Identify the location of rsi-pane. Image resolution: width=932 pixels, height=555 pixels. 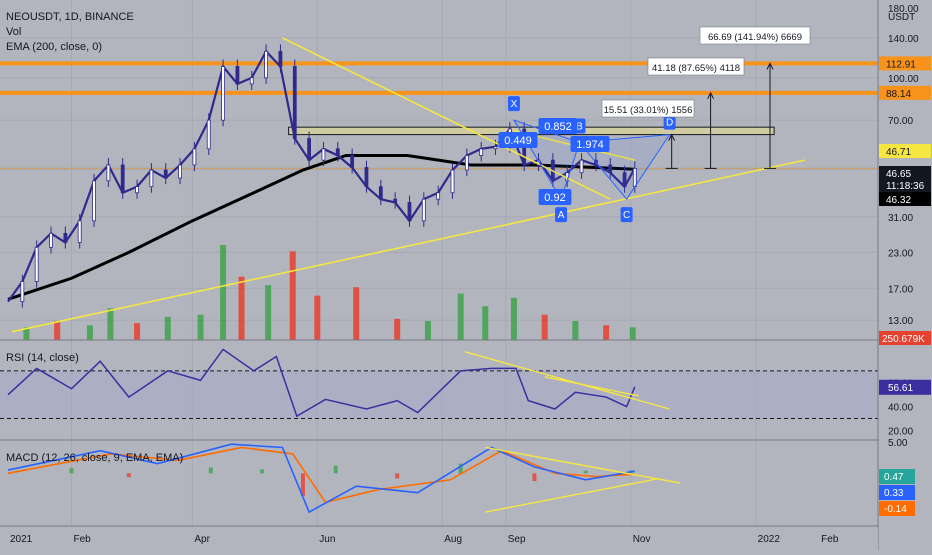
(439, 384).